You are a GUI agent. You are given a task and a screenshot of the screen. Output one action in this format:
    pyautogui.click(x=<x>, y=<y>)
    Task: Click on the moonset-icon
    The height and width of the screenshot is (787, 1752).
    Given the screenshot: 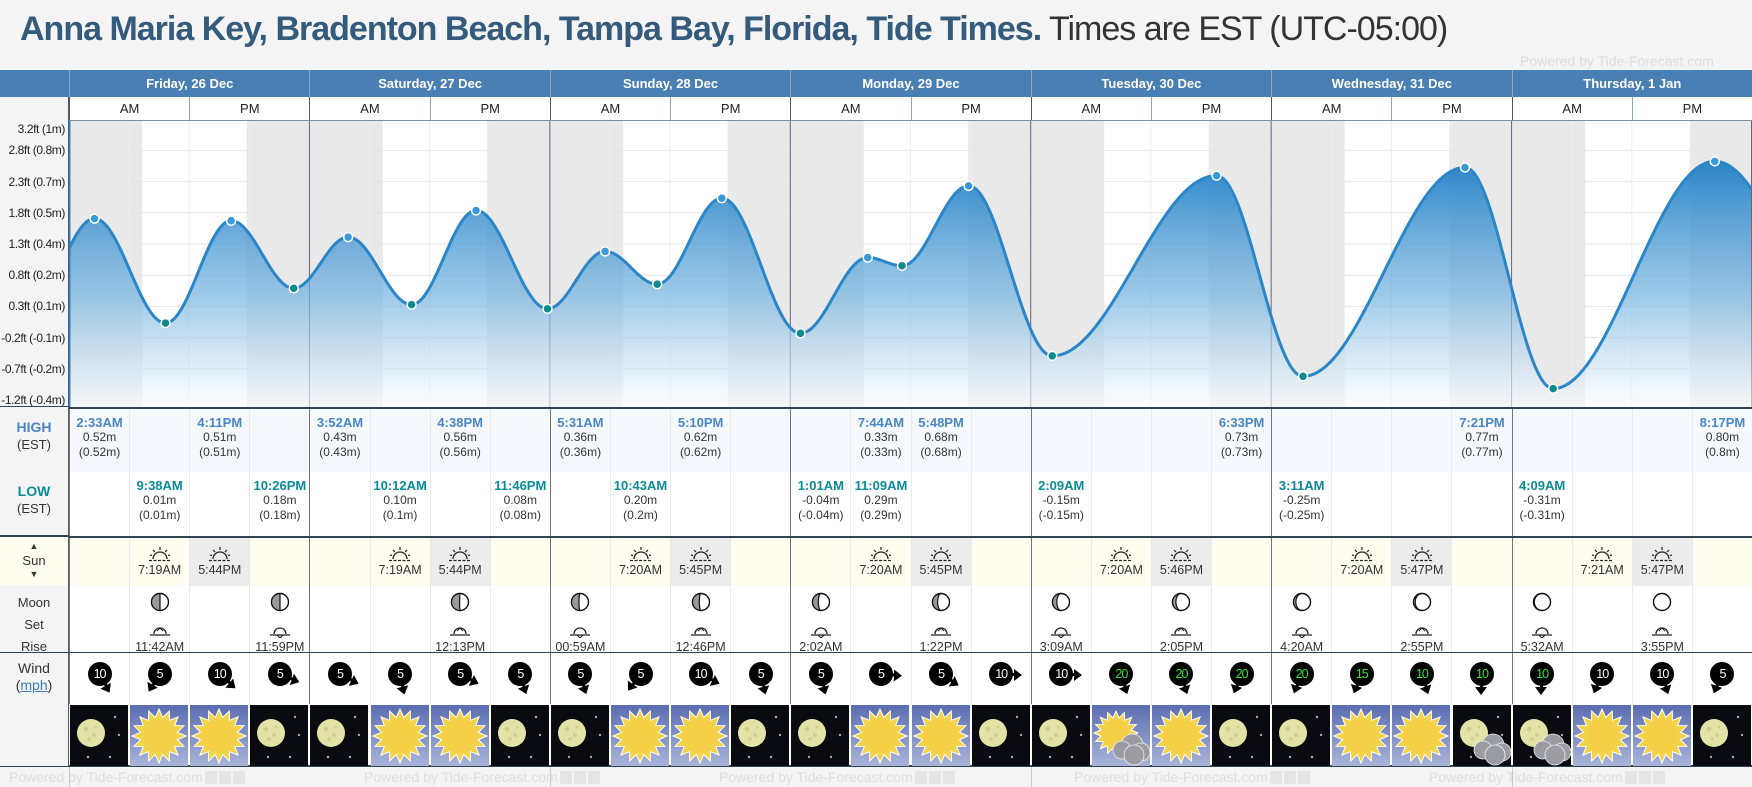 What is the action you would take?
    pyautogui.click(x=1061, y=632)
    